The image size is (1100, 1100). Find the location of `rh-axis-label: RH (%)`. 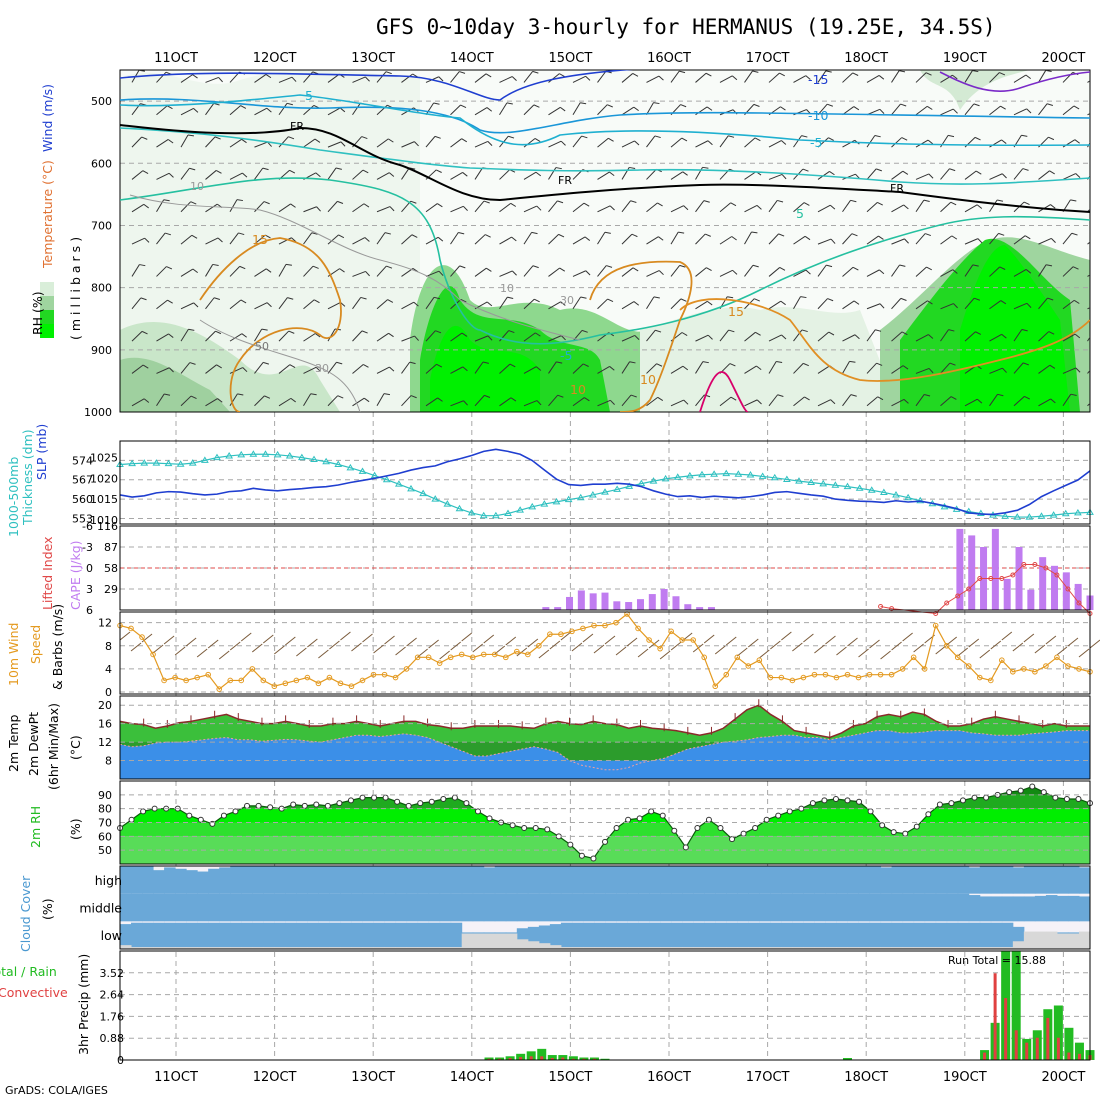

rh-axis-label: RH (%) is located at coordinates (37, 313).